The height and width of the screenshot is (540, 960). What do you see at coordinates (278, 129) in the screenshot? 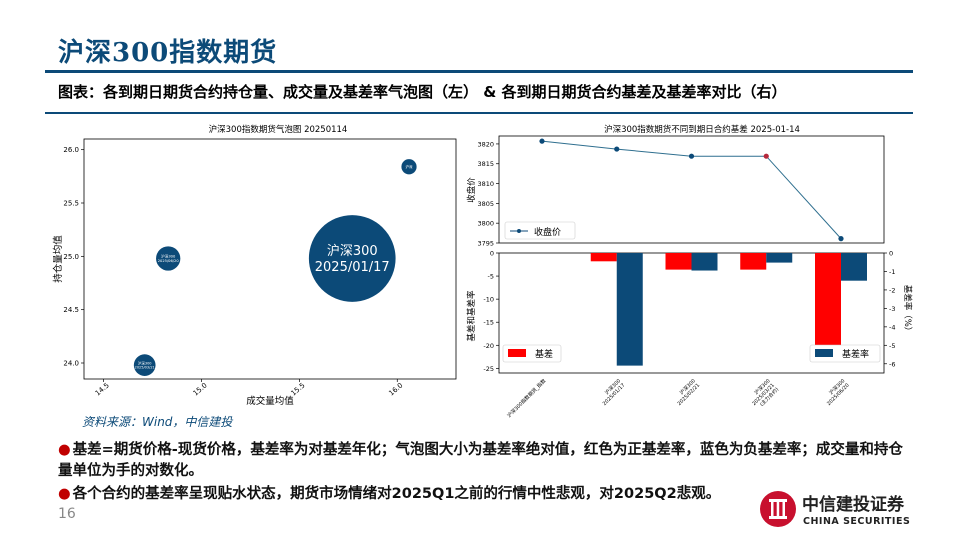
I see `bubble-chart-title: 沪深300指数期货气泡图 20250114` at bounding box center [278, 129].